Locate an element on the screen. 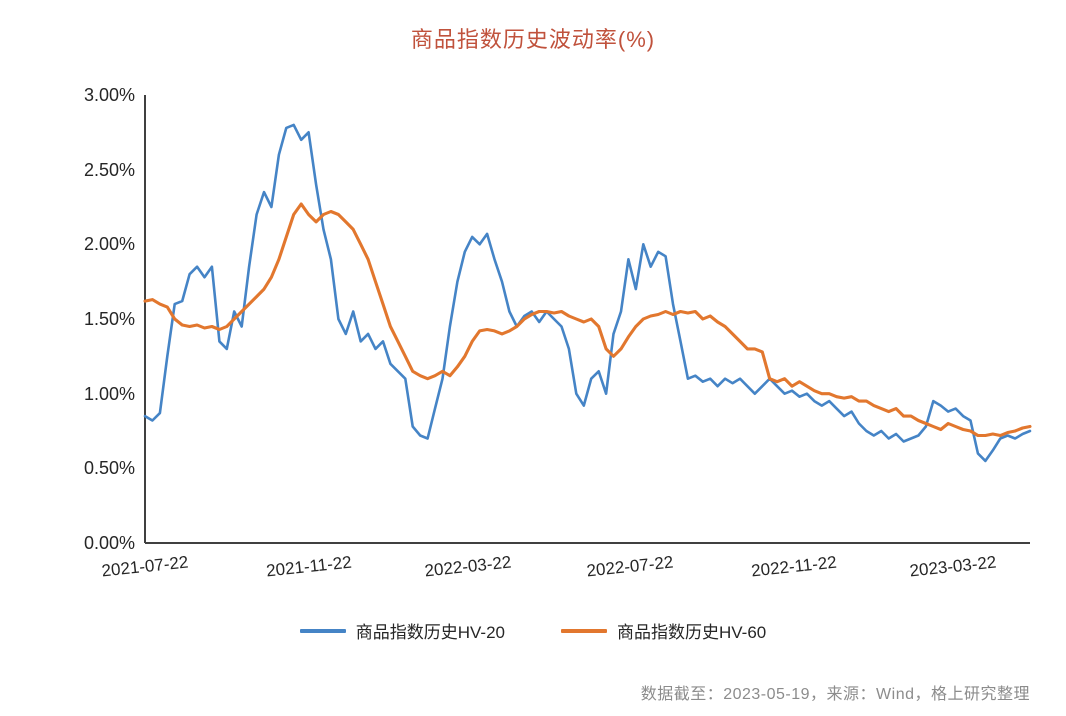  x-tick-label: 2021-07-22 is located at coordinates (145, 566).